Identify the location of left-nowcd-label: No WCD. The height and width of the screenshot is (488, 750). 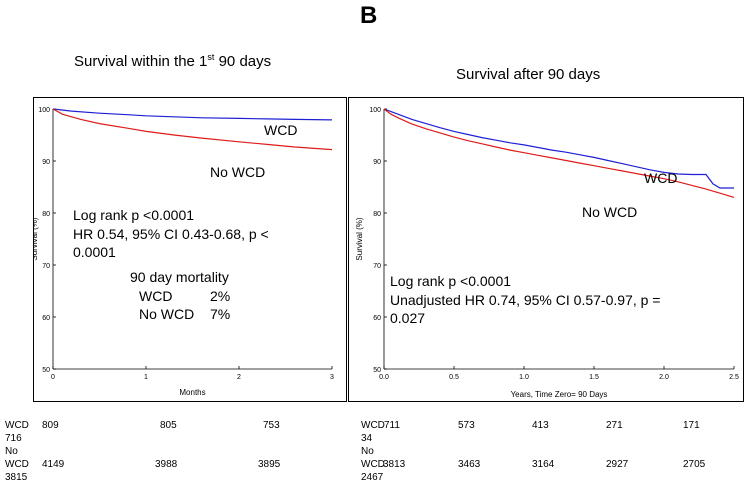
(238, 172).